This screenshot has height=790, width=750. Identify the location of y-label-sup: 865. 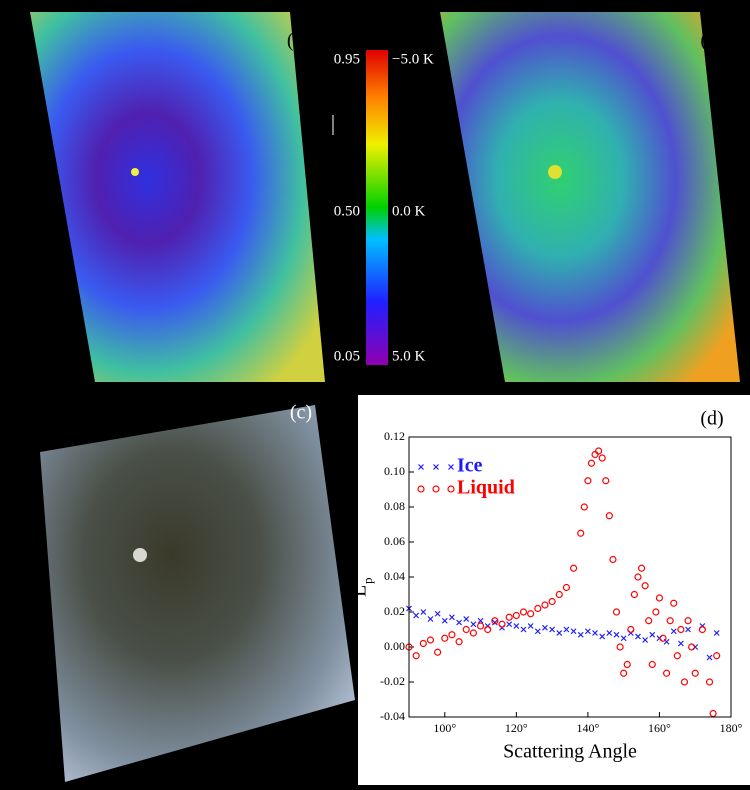
(351, 575).